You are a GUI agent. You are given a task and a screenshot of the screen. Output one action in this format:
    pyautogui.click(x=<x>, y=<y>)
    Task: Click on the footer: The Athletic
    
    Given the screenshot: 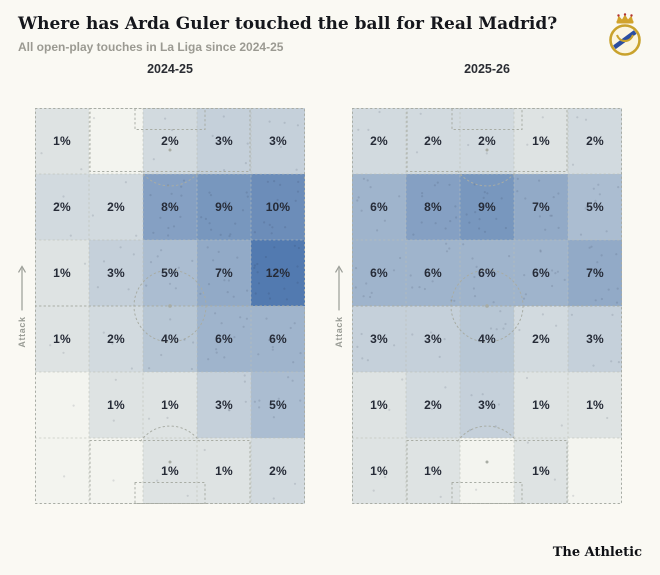 What is the action you would take?
    pyautogui.click(x=597, y=552)
    